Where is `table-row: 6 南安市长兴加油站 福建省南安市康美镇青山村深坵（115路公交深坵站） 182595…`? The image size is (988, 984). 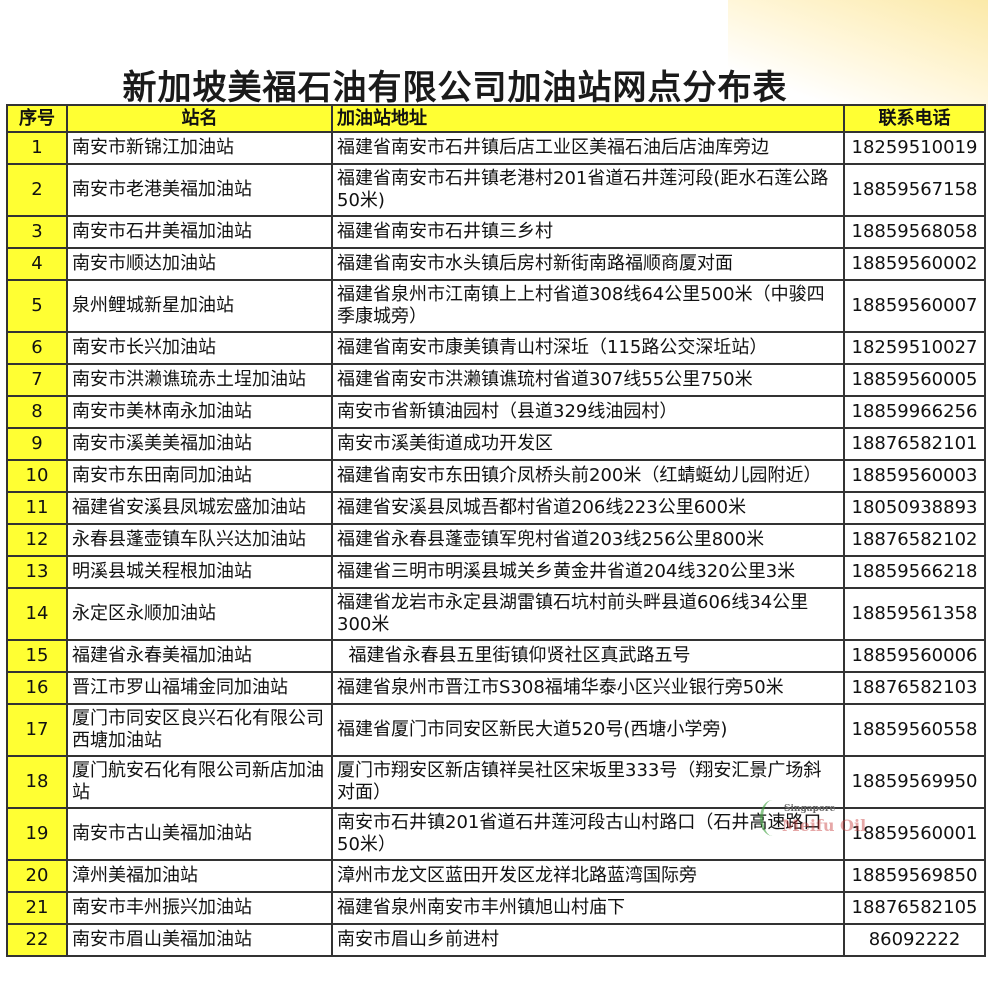
table-row: 6 南安市长兴加油站 福建省南安市康美镇青山村深坵（115路公交深坵站） 182595… is located at coordinates (496, 348).